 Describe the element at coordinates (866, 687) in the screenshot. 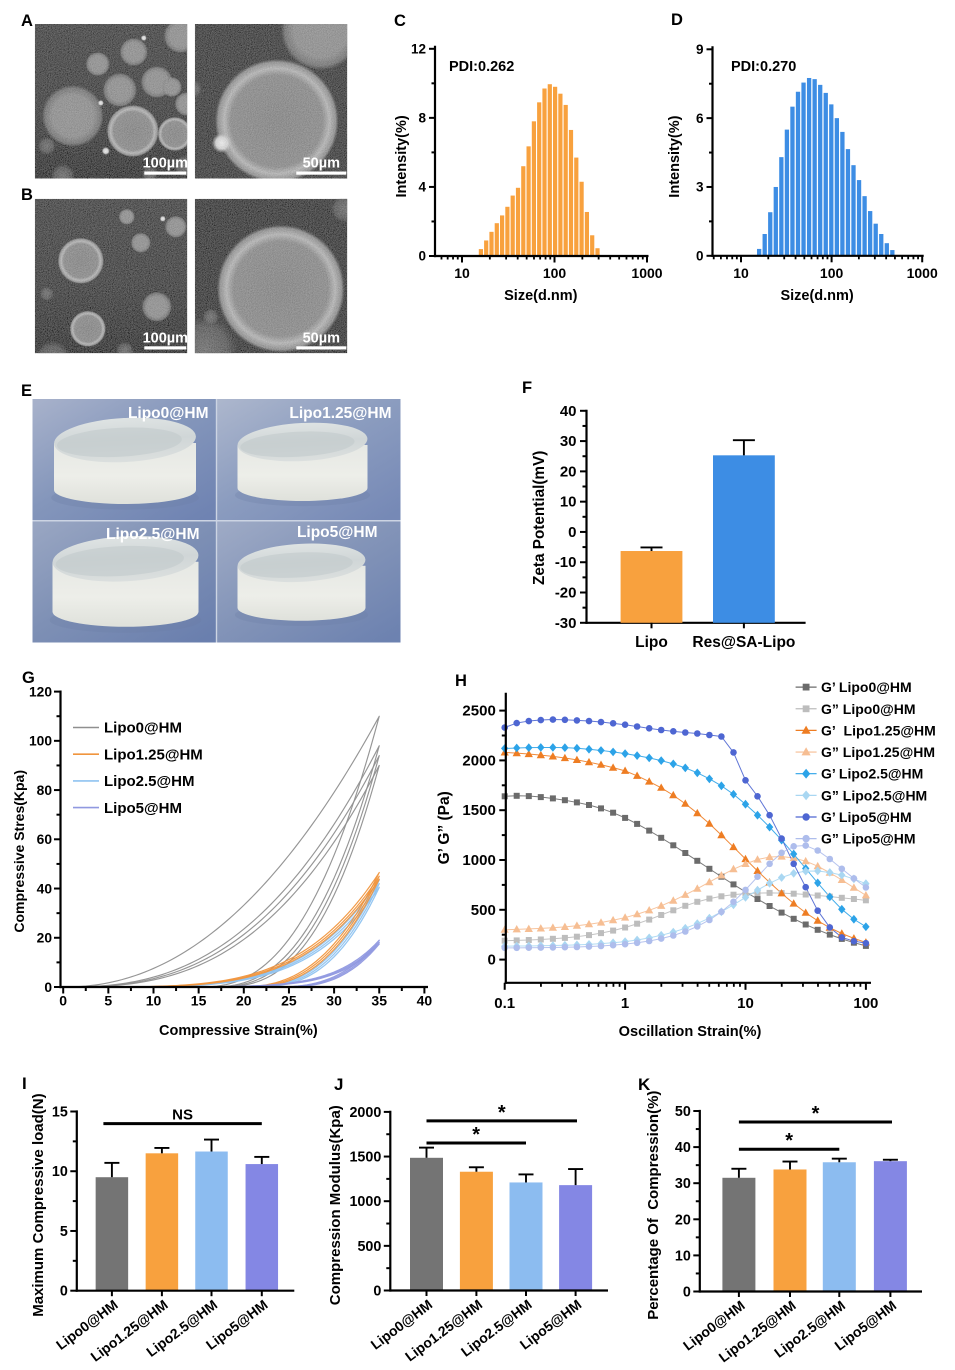

I see `svg-text: G’ Lipo0@HM` at that location.